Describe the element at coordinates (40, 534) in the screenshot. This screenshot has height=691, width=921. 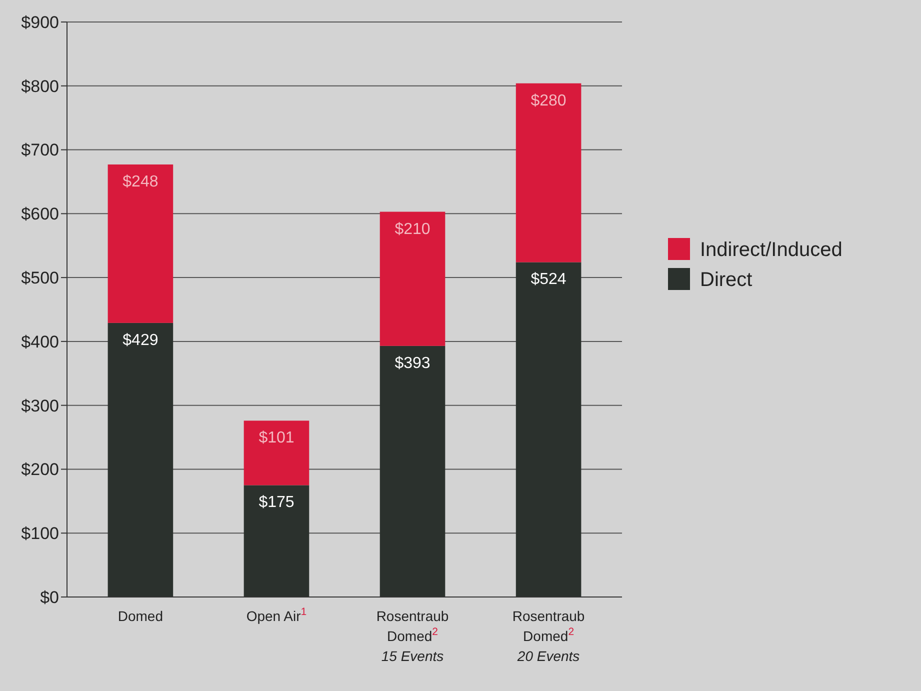
I see `y-tick-label: $100` at that location.